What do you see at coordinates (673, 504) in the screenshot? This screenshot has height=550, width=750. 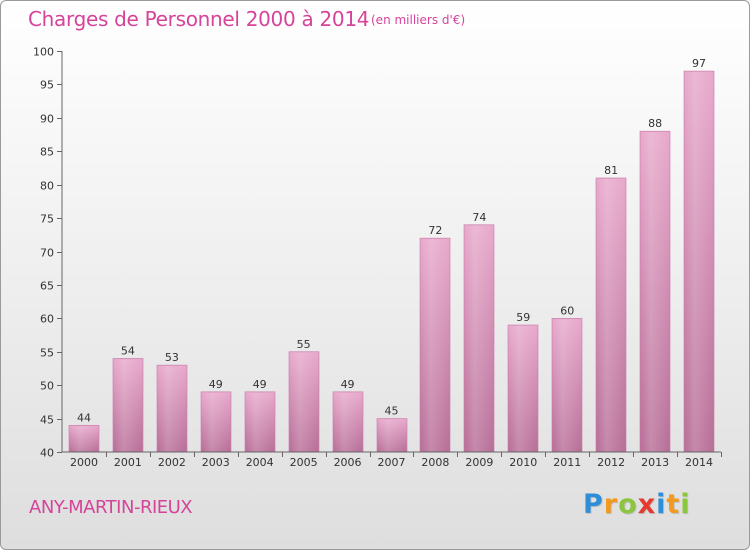 I see `logo-letter: t` at bounding box center [673, 504].